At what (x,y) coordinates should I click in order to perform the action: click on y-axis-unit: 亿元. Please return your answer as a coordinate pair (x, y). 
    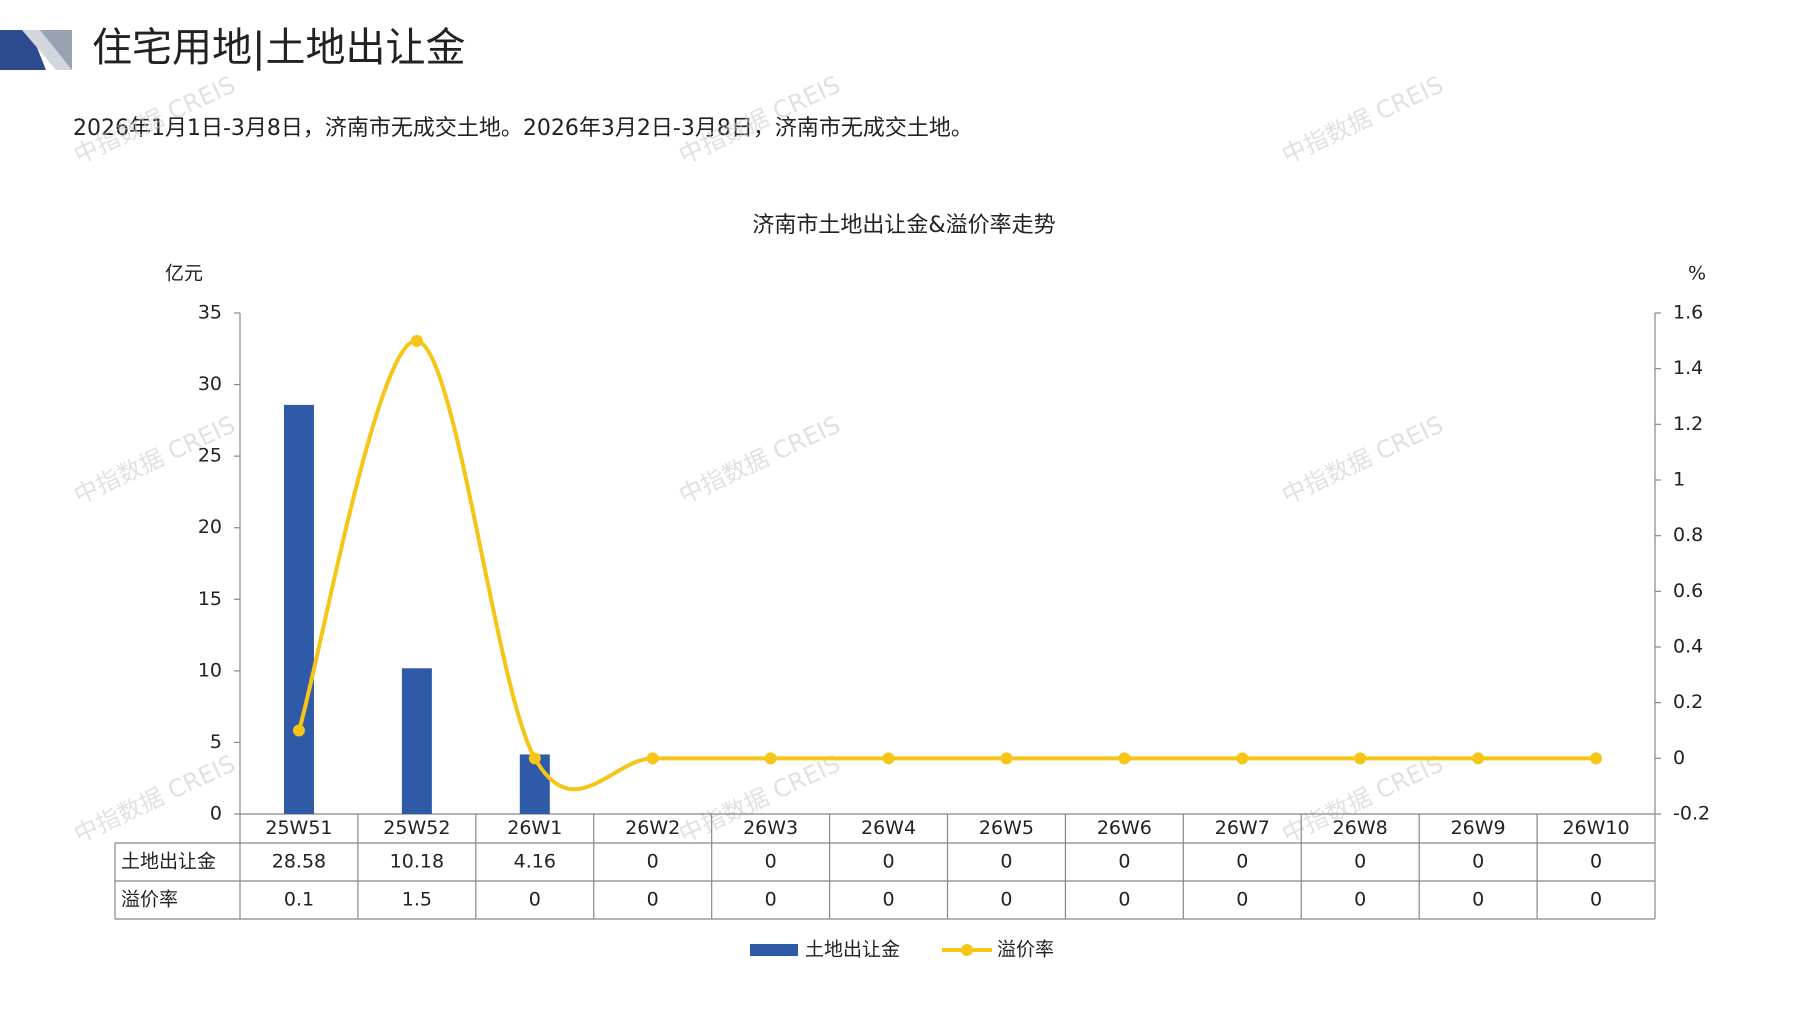
    Looking at the image, I should click on (184, 274).